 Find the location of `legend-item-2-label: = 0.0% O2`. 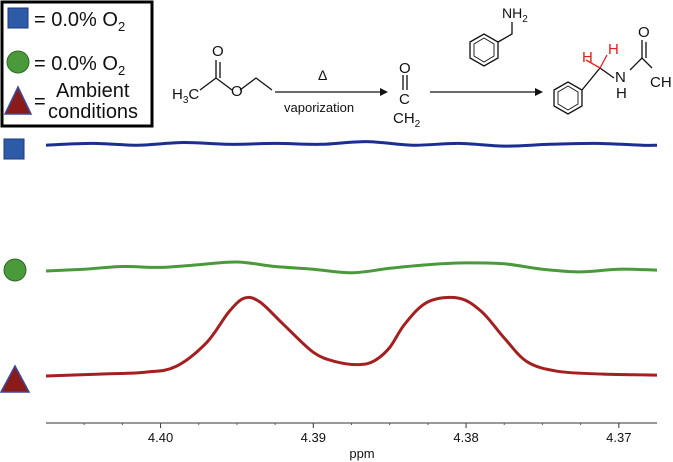

legend-item-2-label: = 0.0% O2 is located at coordinates (79, 65).